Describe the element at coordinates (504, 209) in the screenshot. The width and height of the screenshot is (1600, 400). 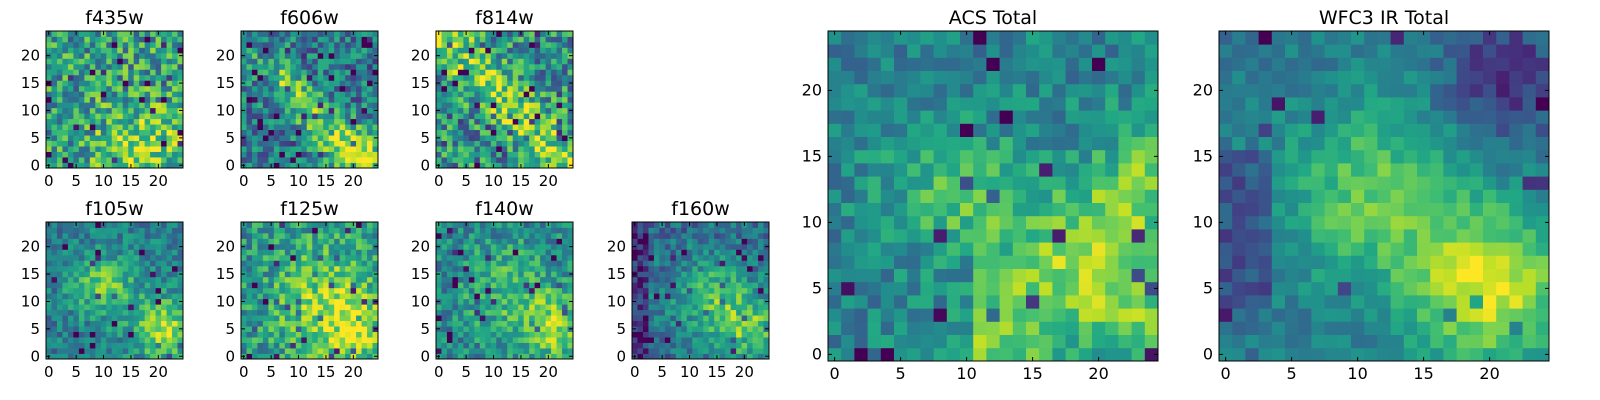
I see `panel-title: f140w` at that location.